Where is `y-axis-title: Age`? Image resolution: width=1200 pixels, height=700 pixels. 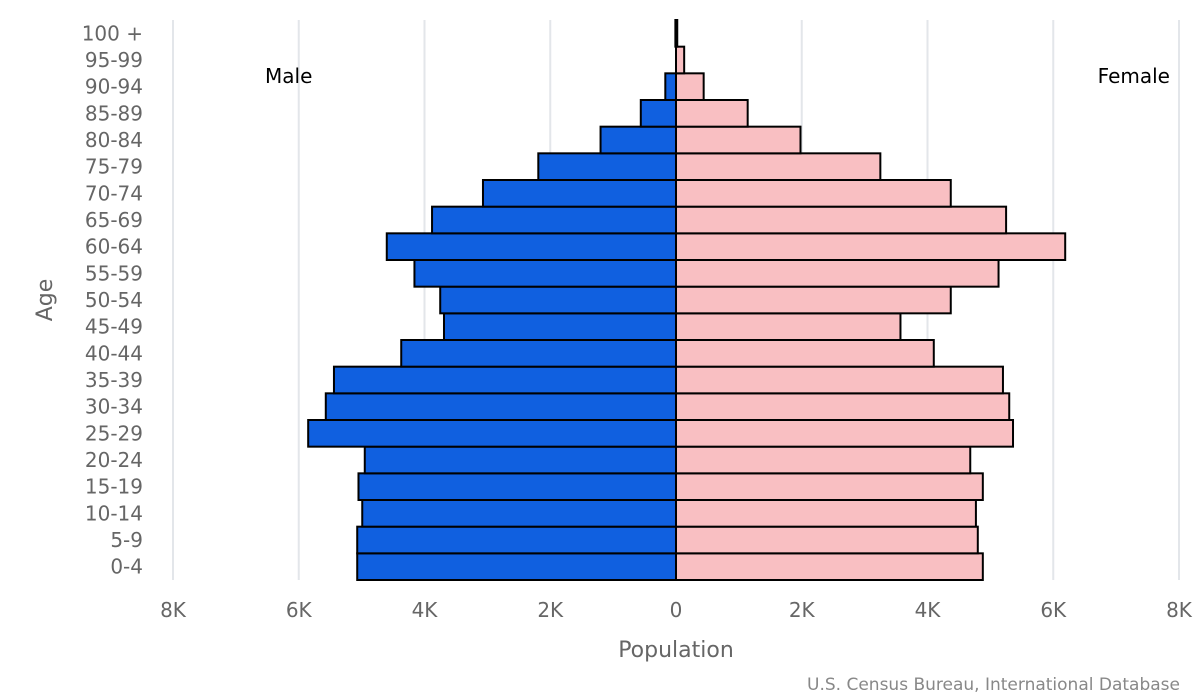
y-axis-title: Age is located at coordinates (45, 300).